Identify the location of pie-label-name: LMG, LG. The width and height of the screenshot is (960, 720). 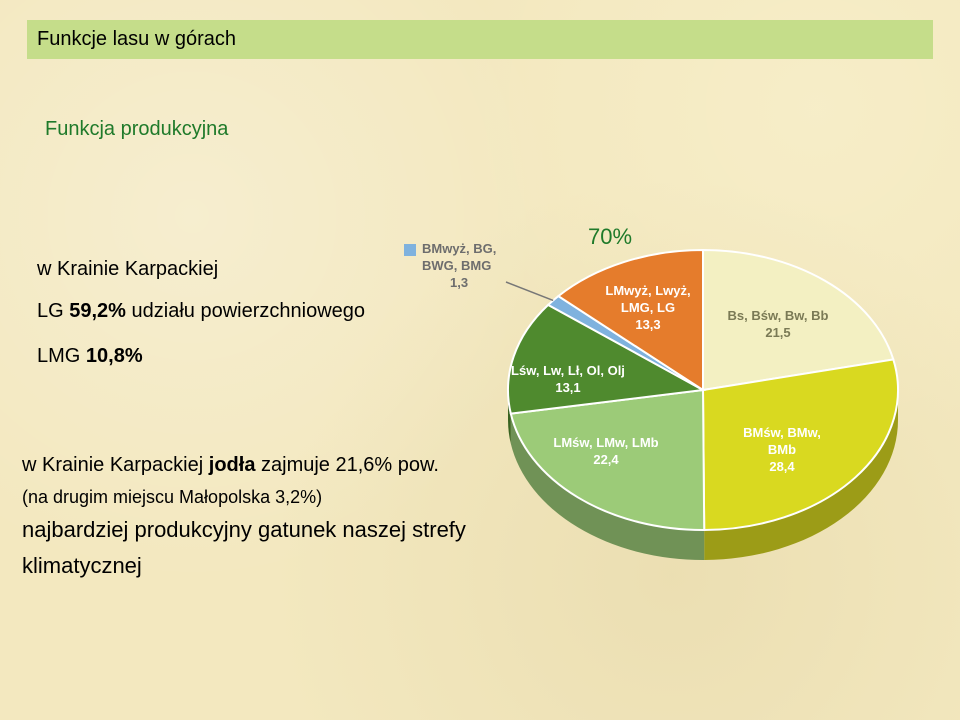
(648, 307).